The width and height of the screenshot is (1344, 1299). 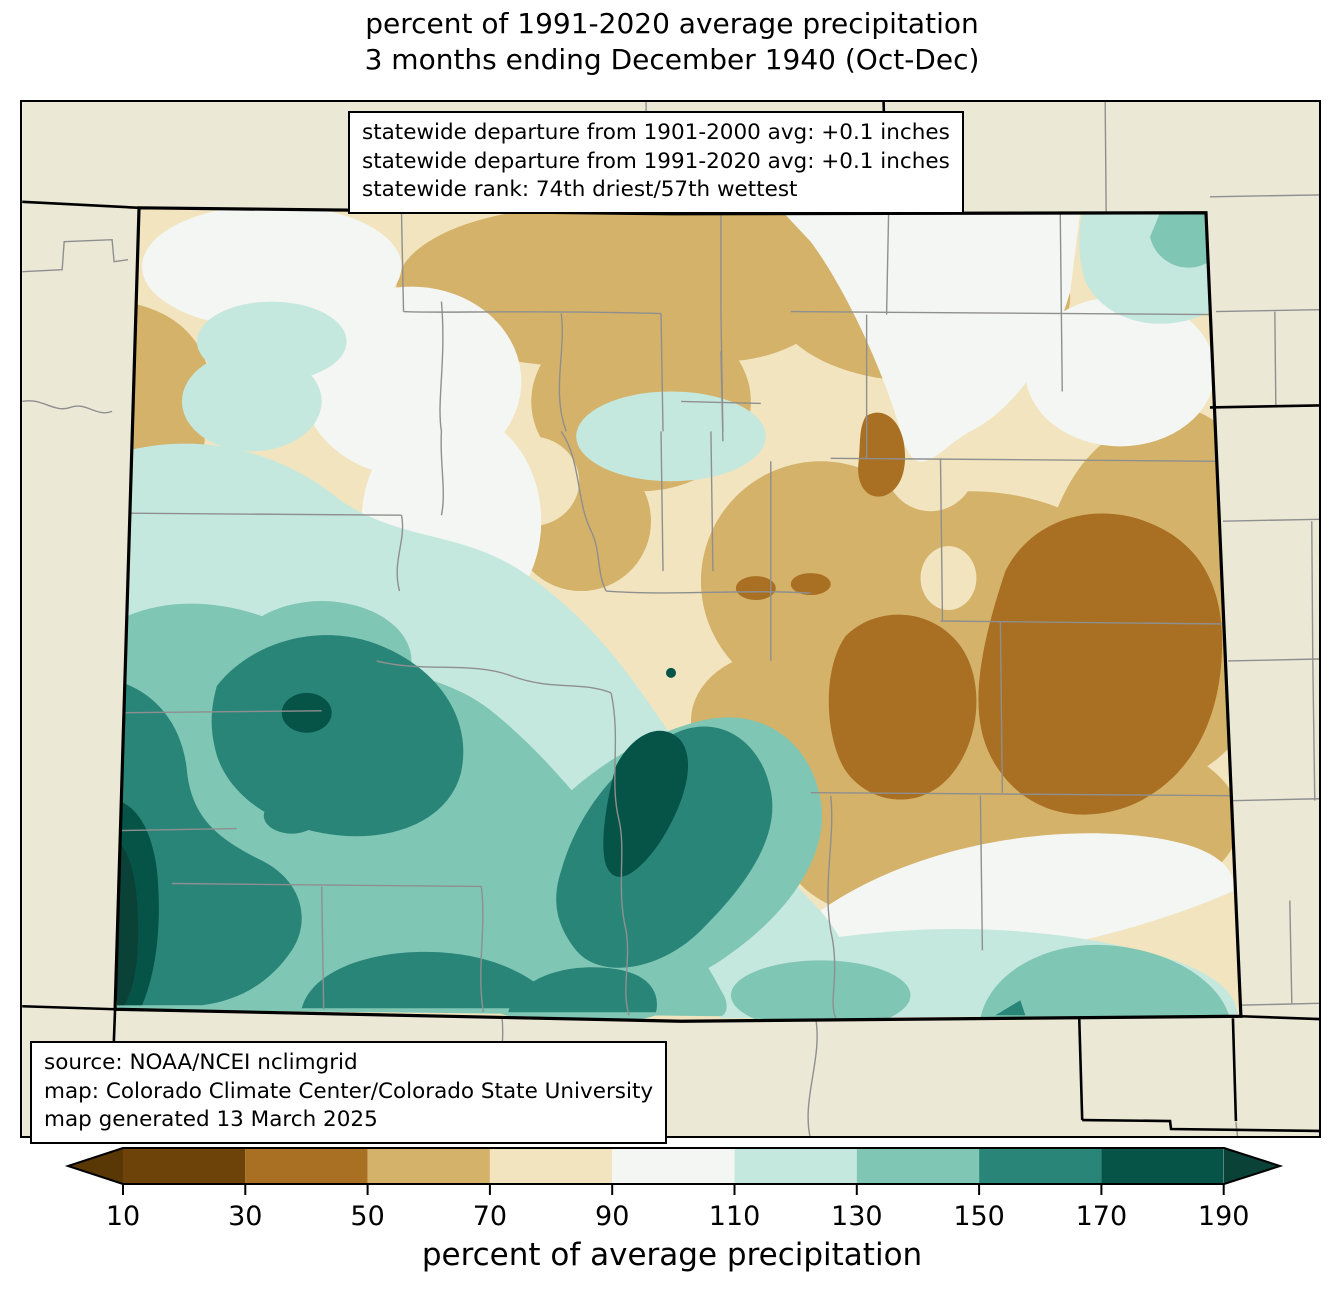 What do you see at coordinates (672, 1255) in the screenshot?
I see `colorbar-label: percent of average precipitation` at bounding box center [672, 1255].